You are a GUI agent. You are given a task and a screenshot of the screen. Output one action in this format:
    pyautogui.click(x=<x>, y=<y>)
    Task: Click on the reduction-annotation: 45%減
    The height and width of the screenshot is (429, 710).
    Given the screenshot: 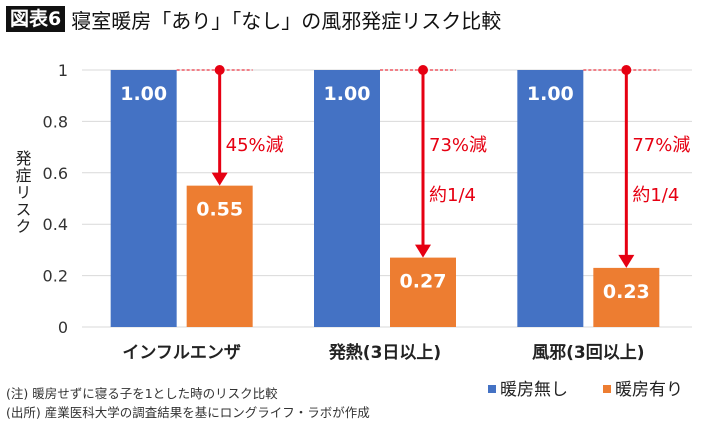 What is the action you would take?
    pyautogui.click(x=255, y=145)
    